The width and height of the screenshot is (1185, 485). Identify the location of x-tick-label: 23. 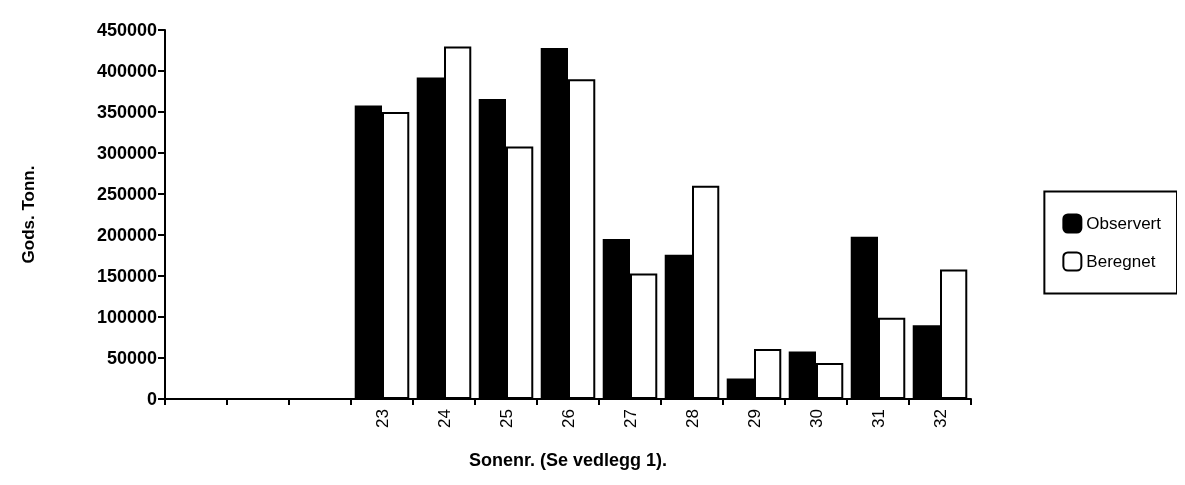
(382, 418).